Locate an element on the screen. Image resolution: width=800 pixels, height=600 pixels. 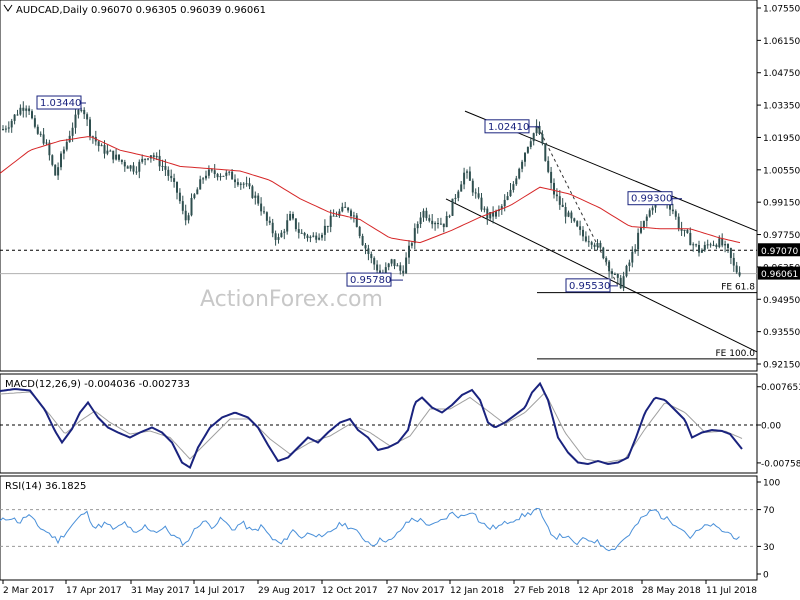
macd-tick-label: 0.007653 is located at coordinates (780, 388).